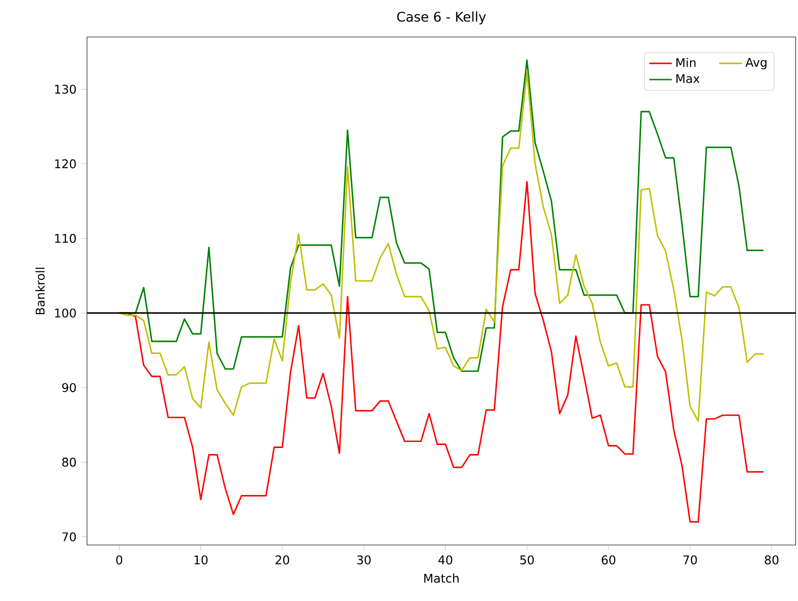  Describe the element at coordinates (441, 17) in the screenshot. I see `chart-title: Case 6 - Kelly` at that location.